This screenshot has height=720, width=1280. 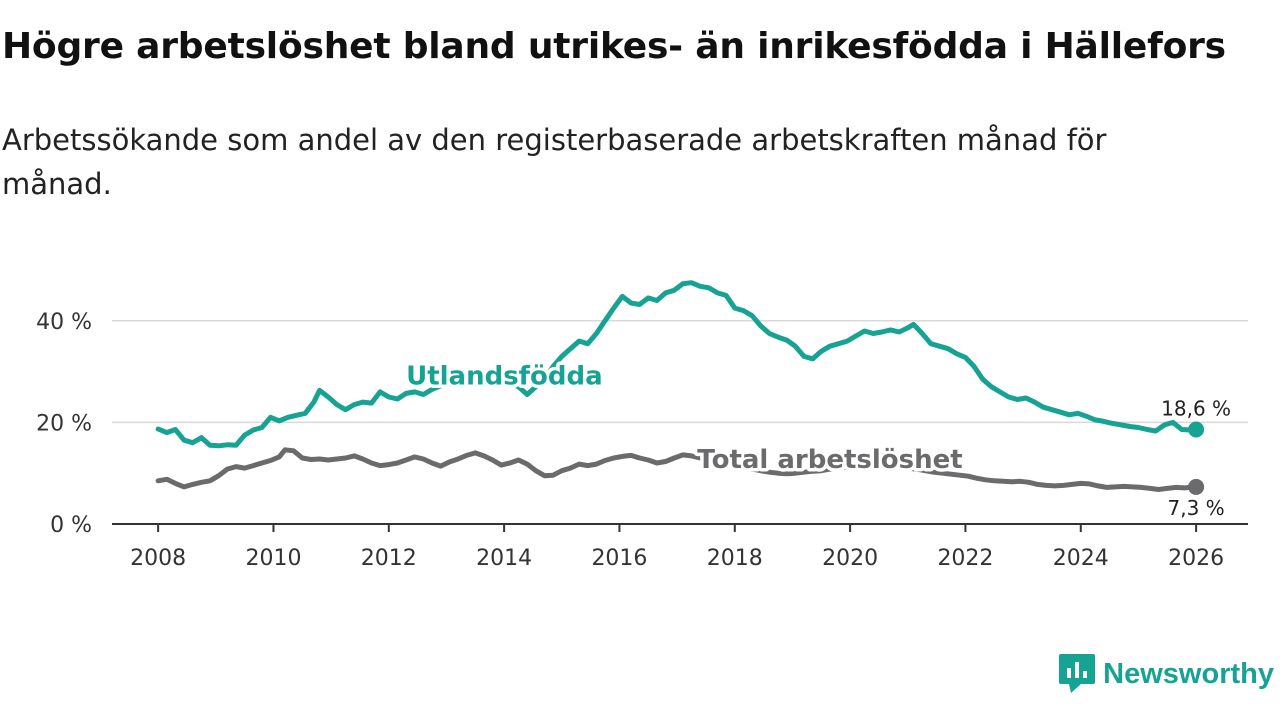 I want to click on newsworthy-logo-text: Newsworthy, so click(x=1188, y=673).